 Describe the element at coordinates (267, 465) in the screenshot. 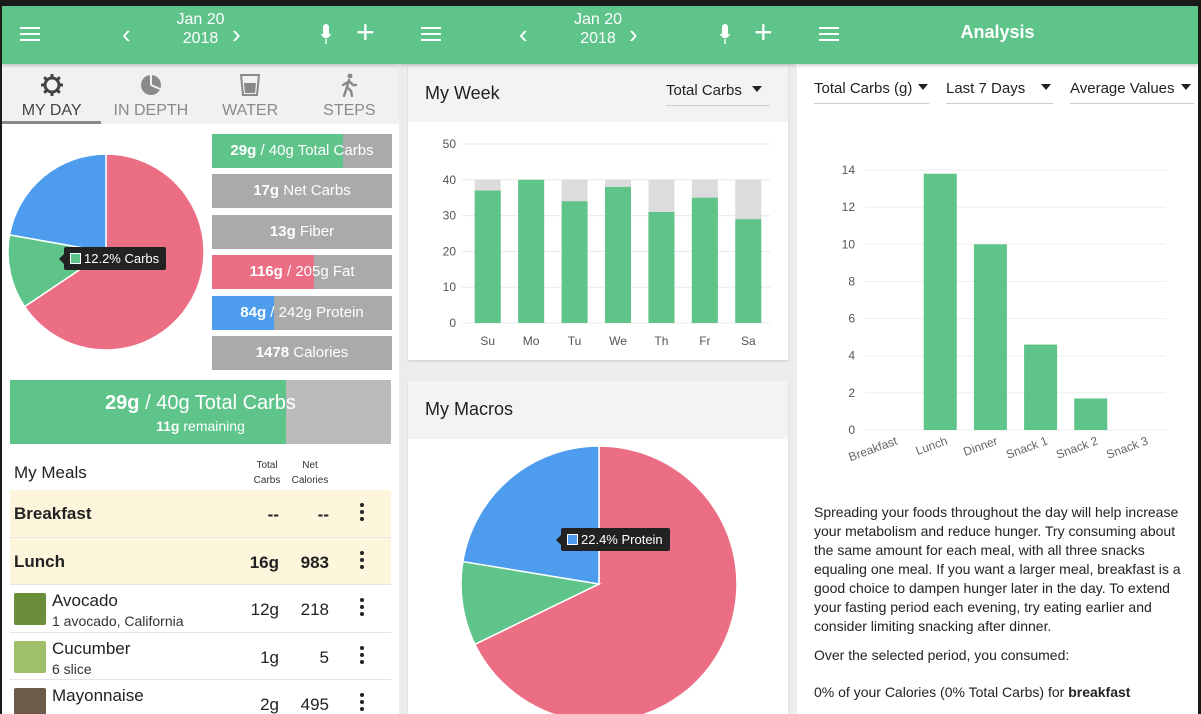

I see `column-label: Total` at that location.